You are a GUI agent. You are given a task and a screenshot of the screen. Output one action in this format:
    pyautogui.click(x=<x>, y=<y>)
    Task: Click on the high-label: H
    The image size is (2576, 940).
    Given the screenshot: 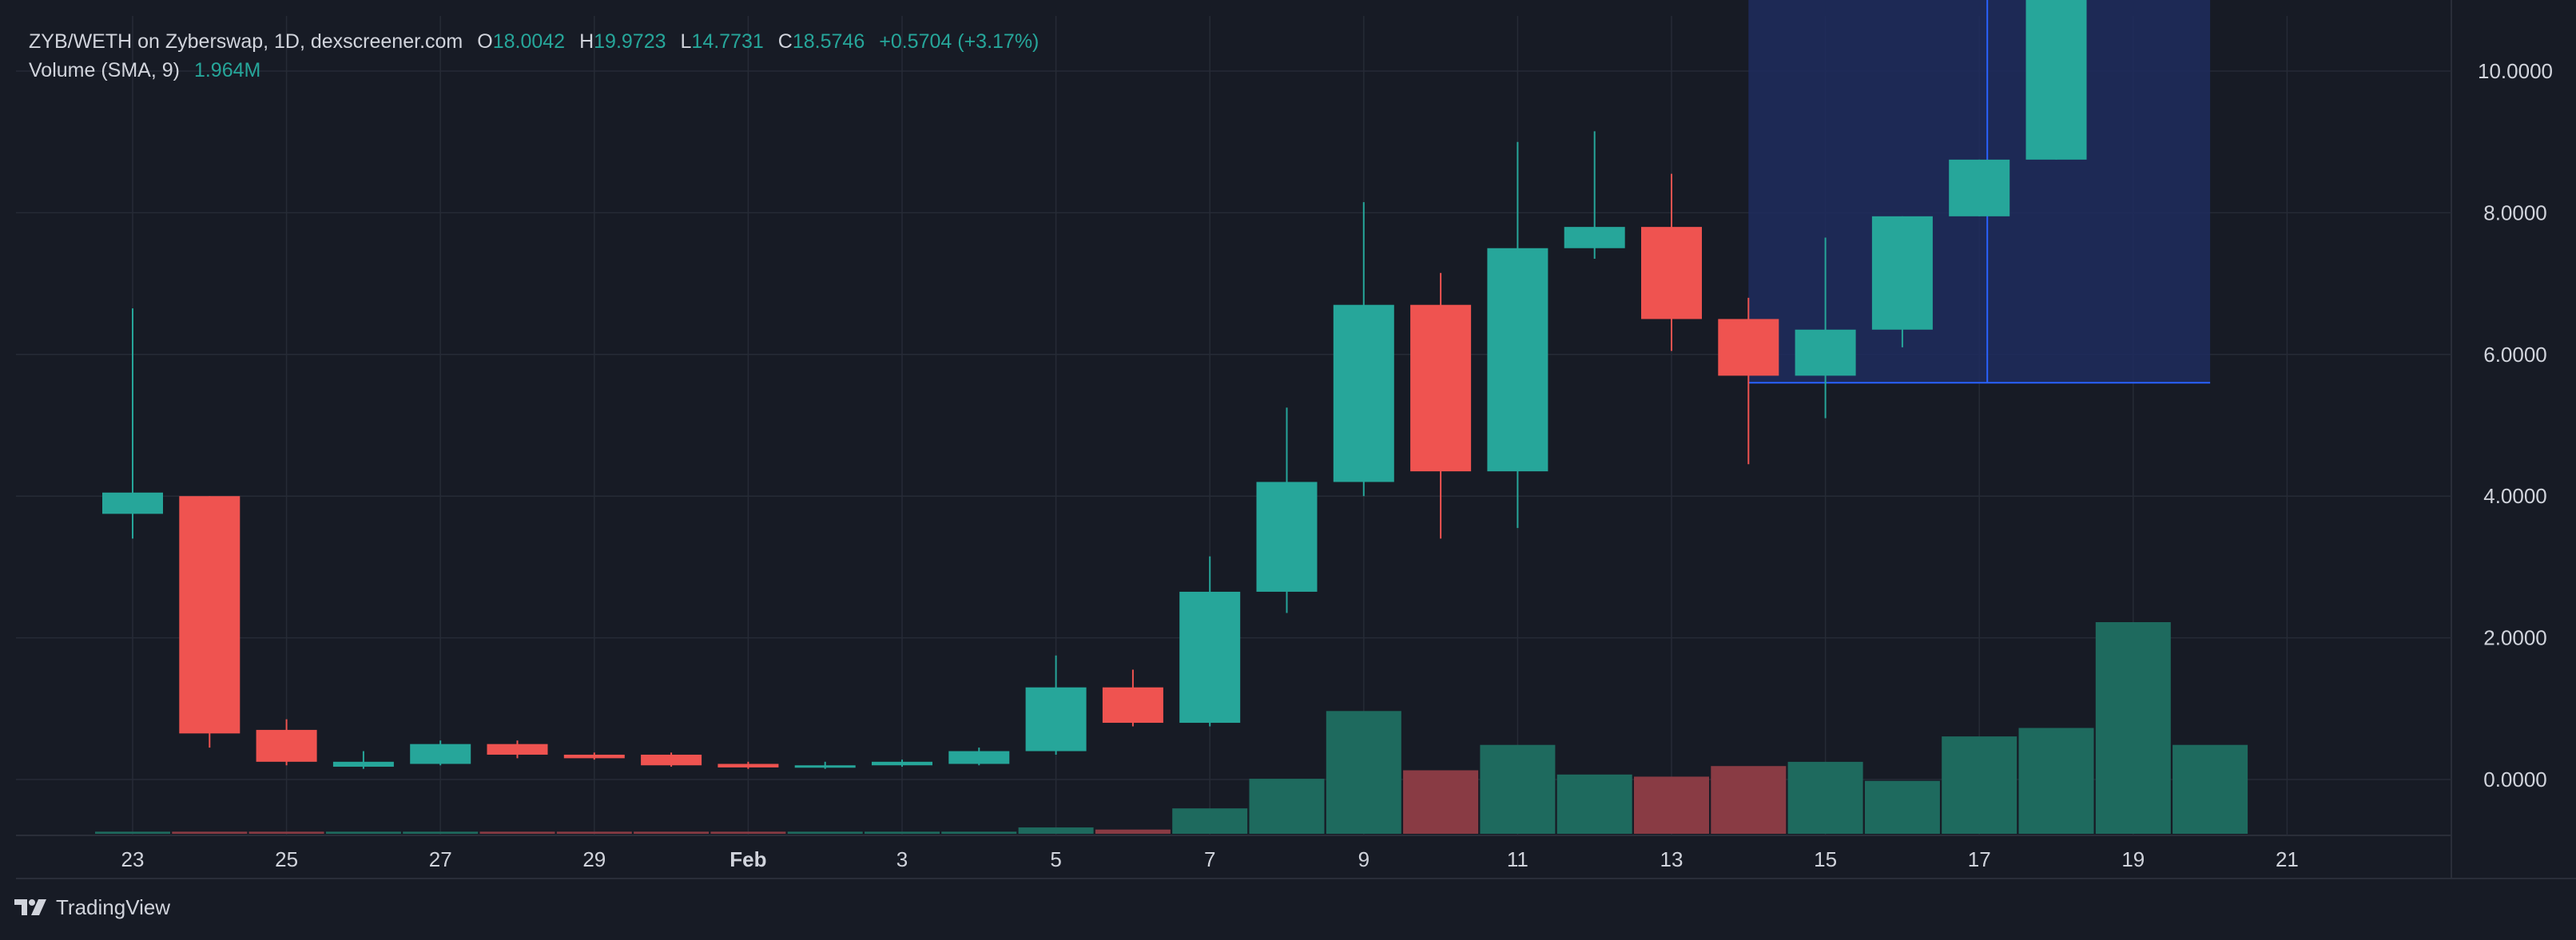 What is the action you would take?
    pyautogui.click(x=586, y=41)
    